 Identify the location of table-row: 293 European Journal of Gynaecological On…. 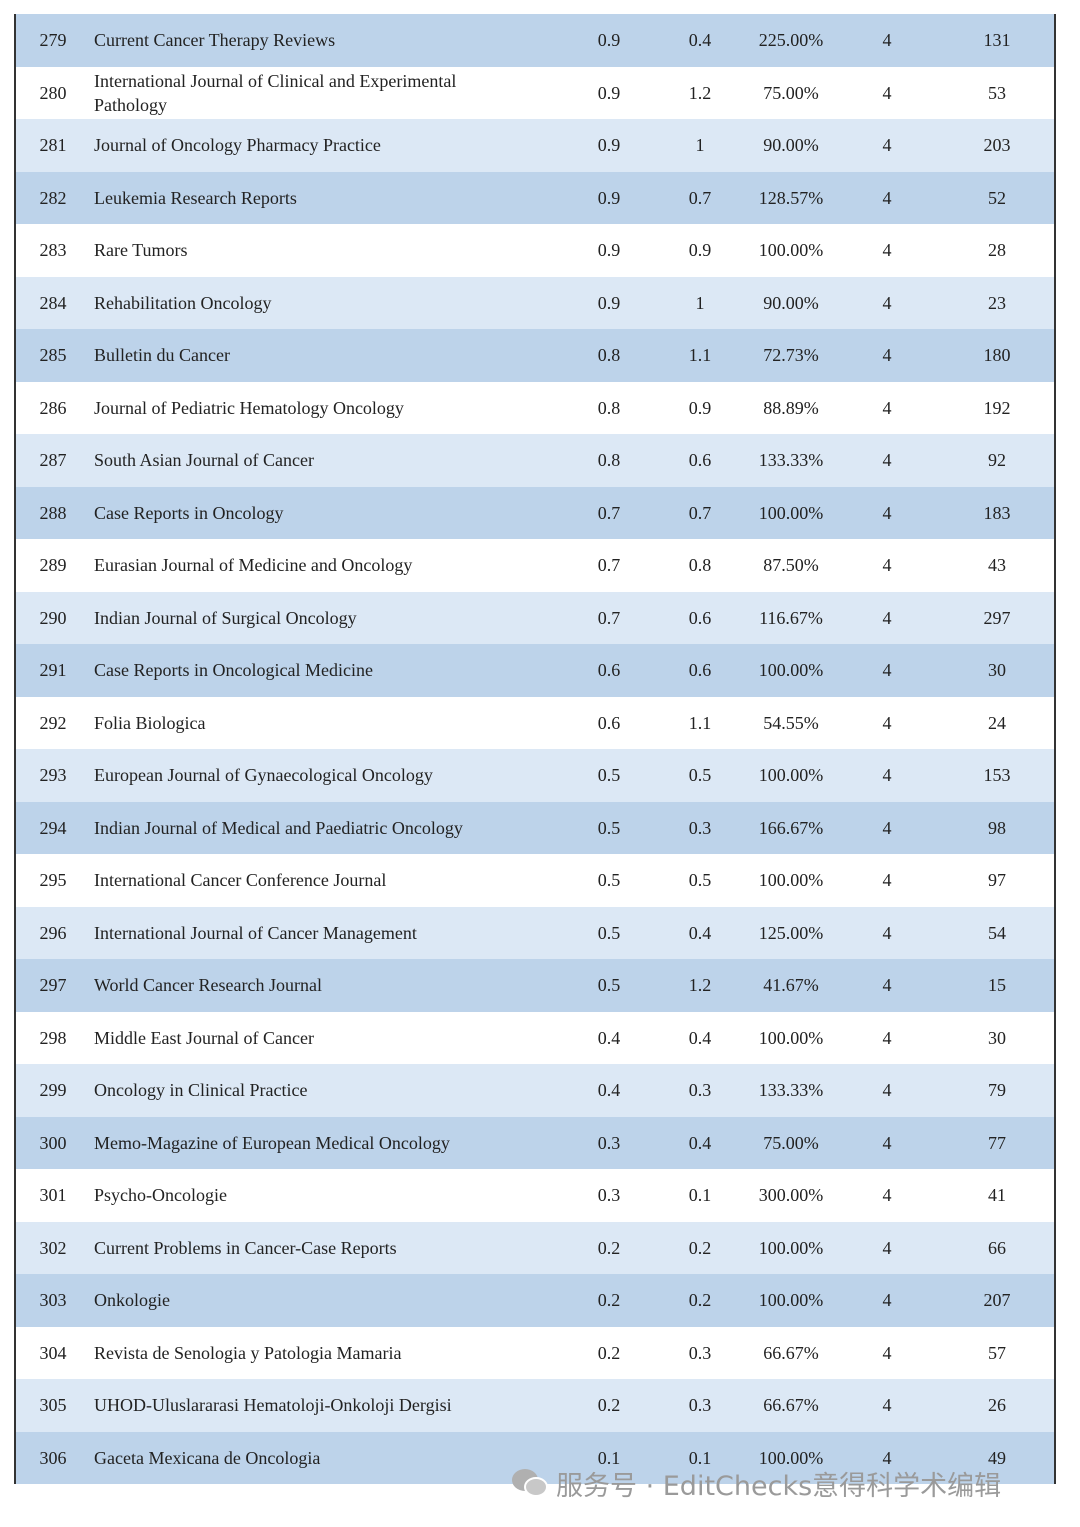
(535, 775).